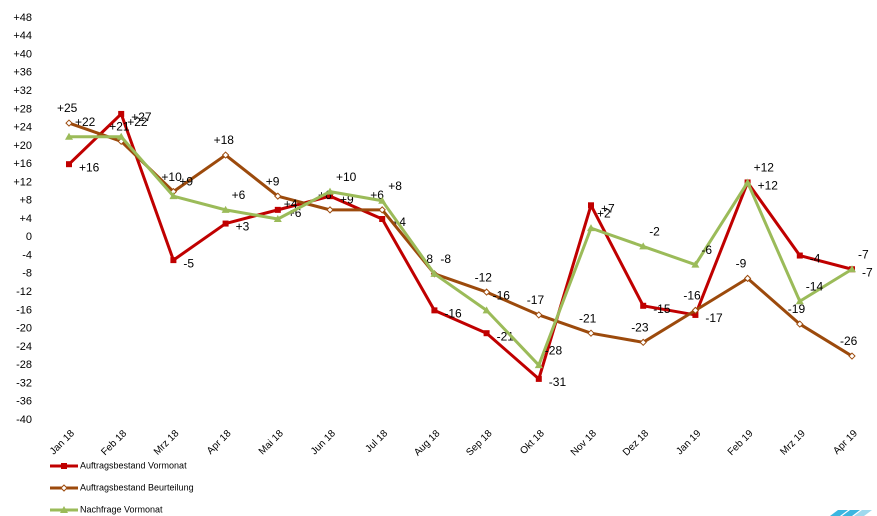 The width and height of the screenshot is (877, 516). Describe the element at coordinates (24, 292) in the screenshot. I see `y-tick-label: -12` at that location.